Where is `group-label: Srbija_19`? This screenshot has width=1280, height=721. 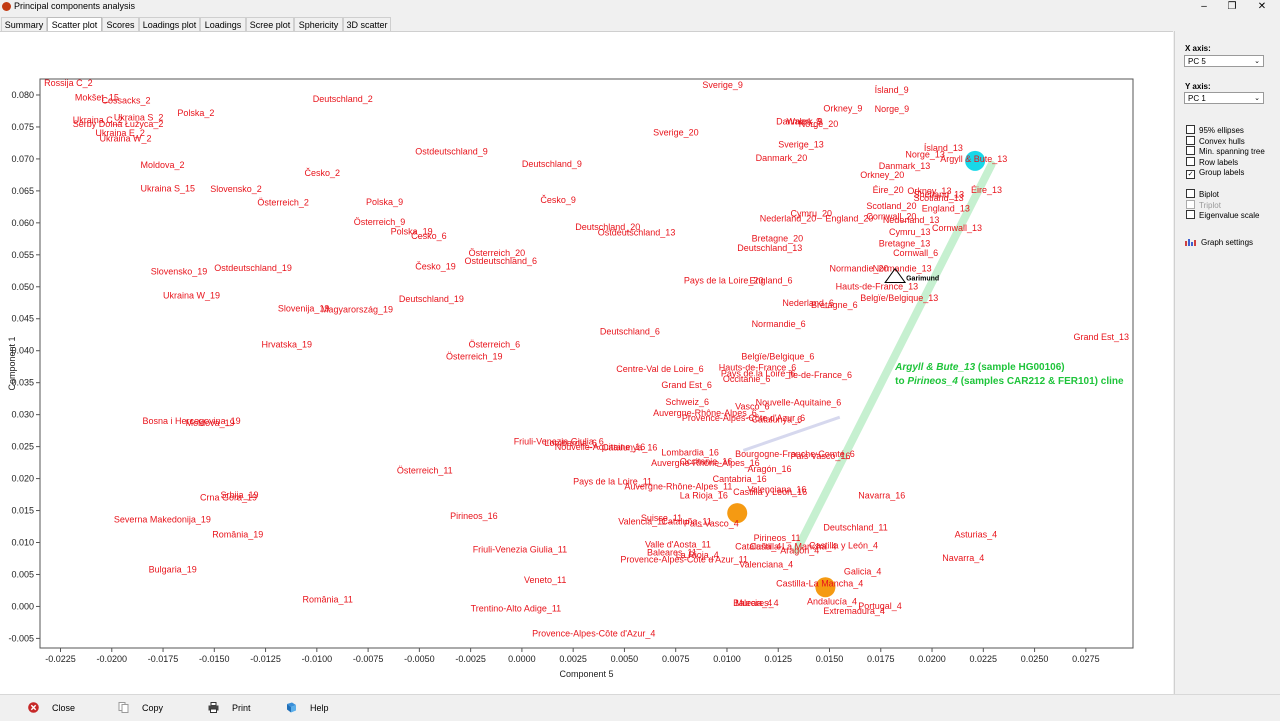 group-label: Srbija_19 is located at coordinates (239, 495).